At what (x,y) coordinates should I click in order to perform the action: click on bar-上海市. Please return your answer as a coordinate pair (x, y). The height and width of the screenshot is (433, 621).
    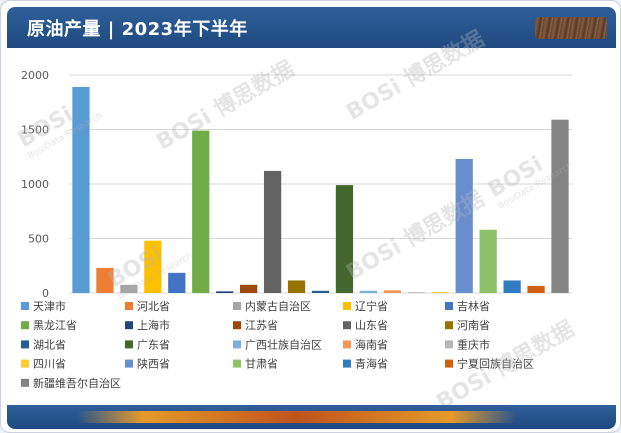
    Looking at the image, I should click on (225, 292).